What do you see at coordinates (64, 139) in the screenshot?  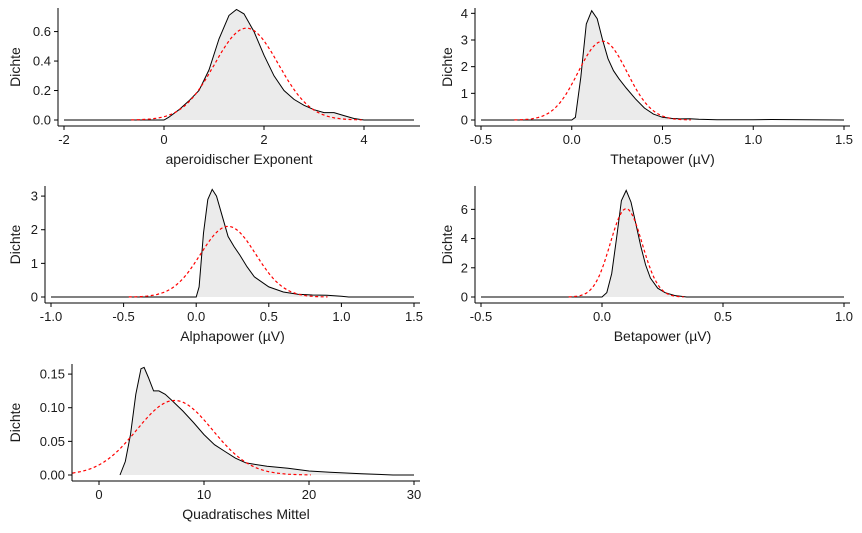 I see `x-tick-label: -2` at bounding box center [64, 139].